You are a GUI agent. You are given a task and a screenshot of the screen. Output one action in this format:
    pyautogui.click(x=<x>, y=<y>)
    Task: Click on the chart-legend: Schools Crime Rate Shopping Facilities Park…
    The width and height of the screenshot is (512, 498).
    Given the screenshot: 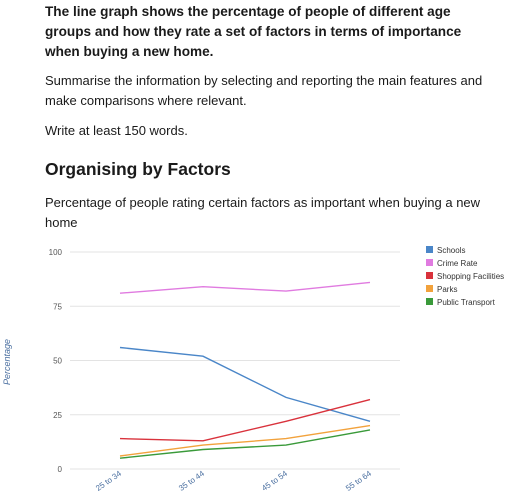 What is the action you would take?
    pyautogui.click(x=465, y=276)
    